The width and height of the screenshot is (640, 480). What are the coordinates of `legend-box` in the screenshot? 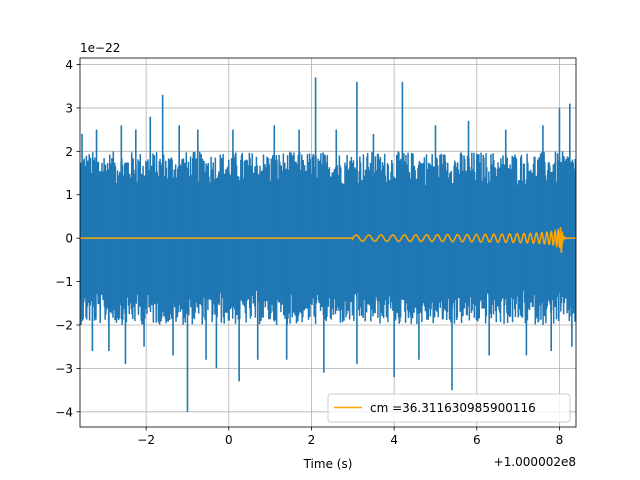 It's located at (449, 408).